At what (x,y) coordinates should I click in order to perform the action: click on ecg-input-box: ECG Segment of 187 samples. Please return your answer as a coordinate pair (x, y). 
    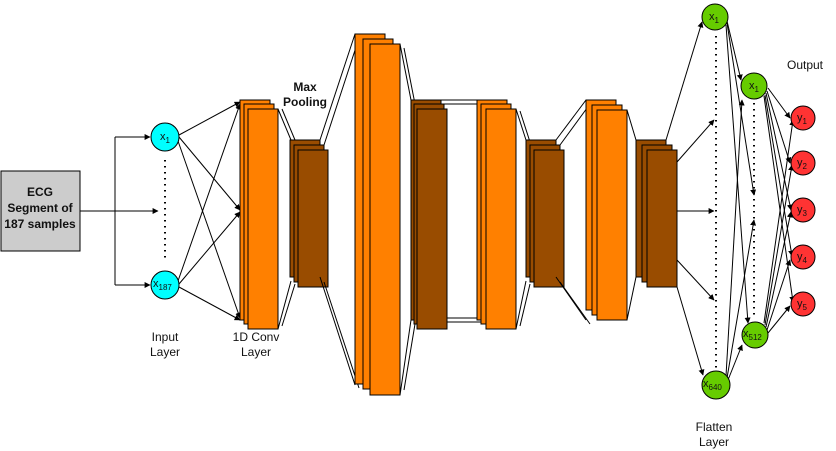
    Looking at the image, I should click on (40, 211).